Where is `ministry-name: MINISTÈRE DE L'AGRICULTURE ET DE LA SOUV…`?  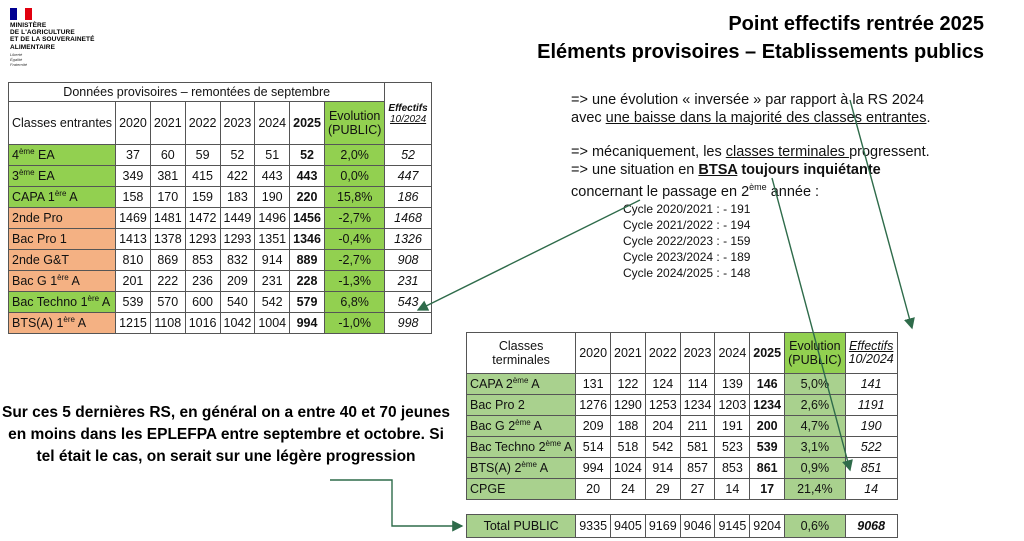
ministry-name: MINISTÈRE DE L'AGRICULTURE ET DE LA SOUV… is located at coordinates (52, 36).